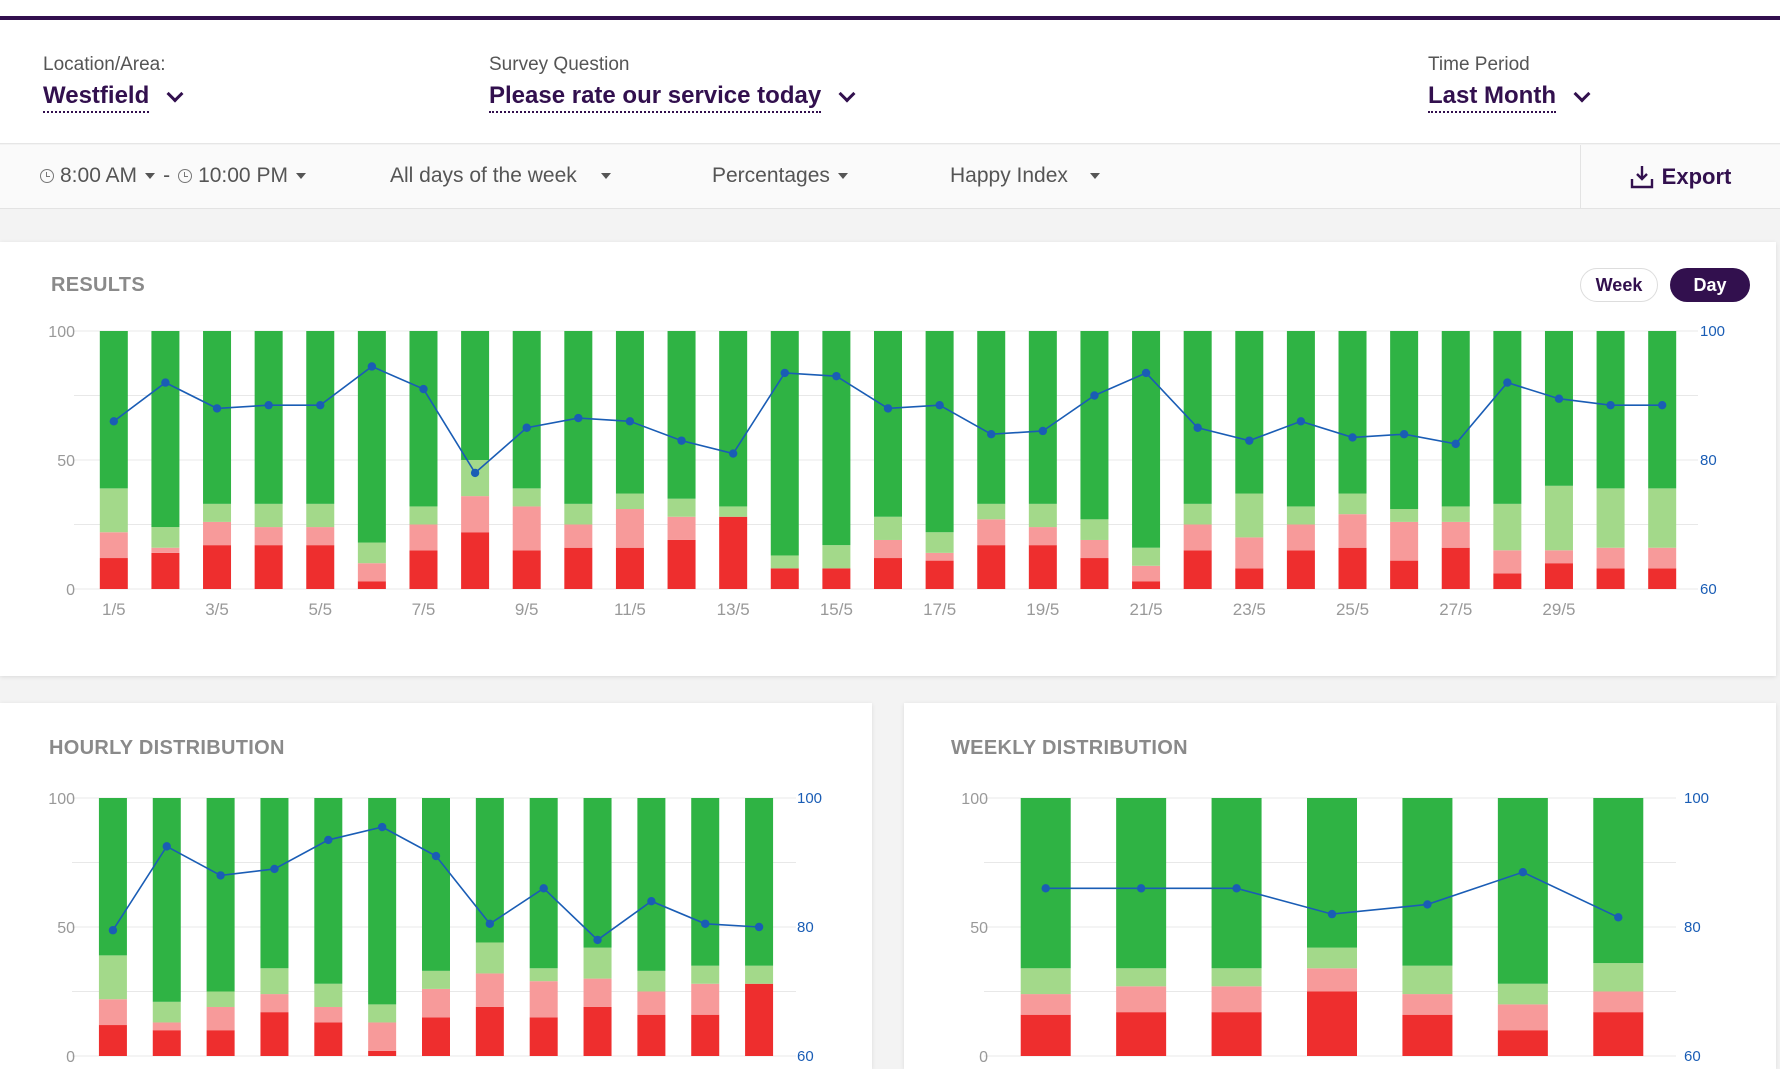 The image size is (1780, 1069). What do you see at coordinates (771, 175) in the screenshot?
I see `mode-select-label: Percentages` at bounding box center [771, 175].